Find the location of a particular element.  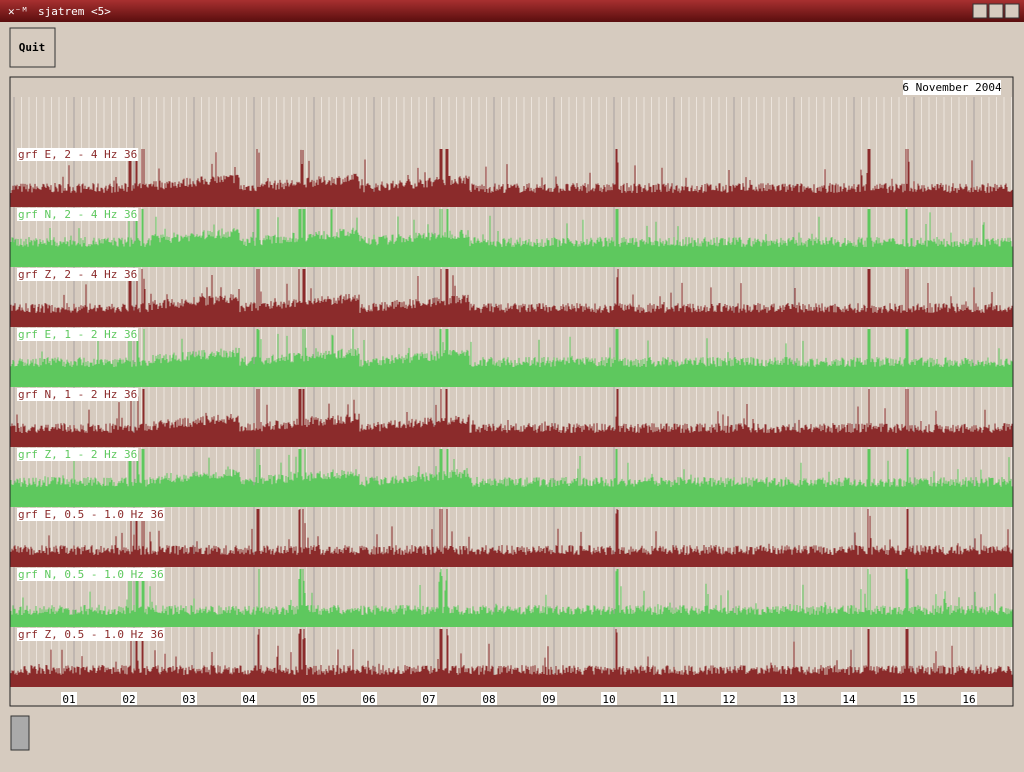

trace-label: grf Z, 1 - 2 Hz 36 is located at coordinates (77, 454).